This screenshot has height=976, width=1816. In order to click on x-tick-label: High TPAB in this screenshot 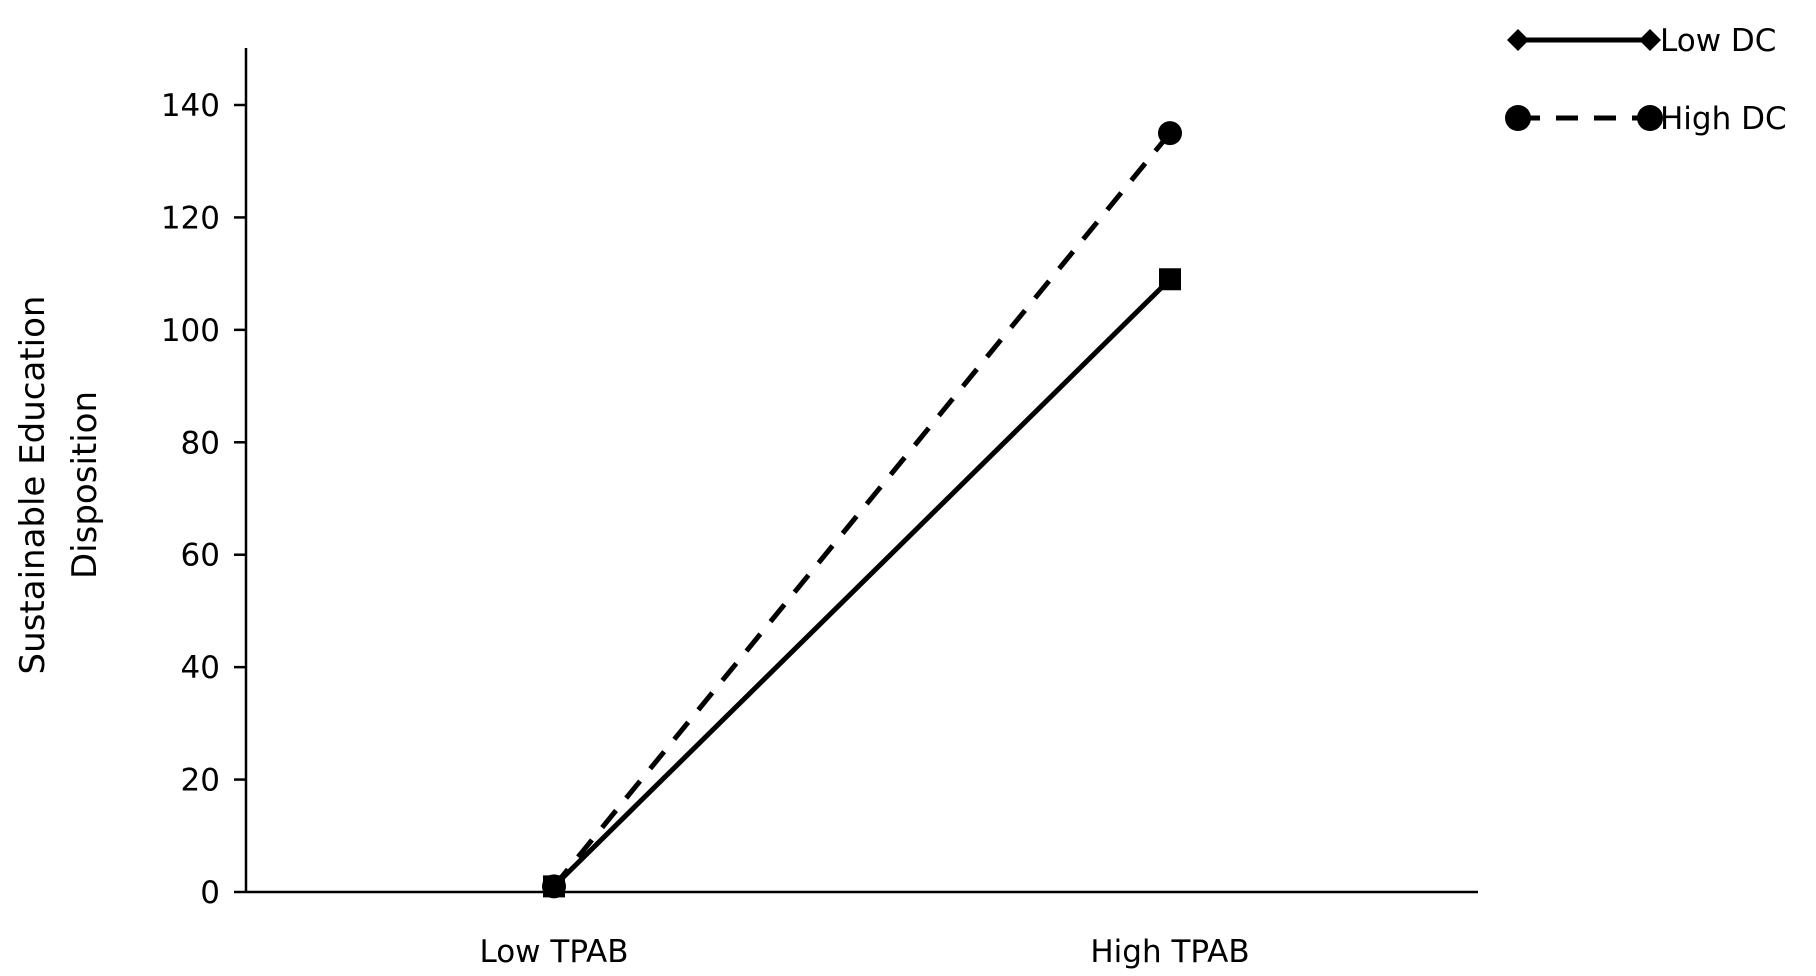, I will do `click(1169, 952)`.